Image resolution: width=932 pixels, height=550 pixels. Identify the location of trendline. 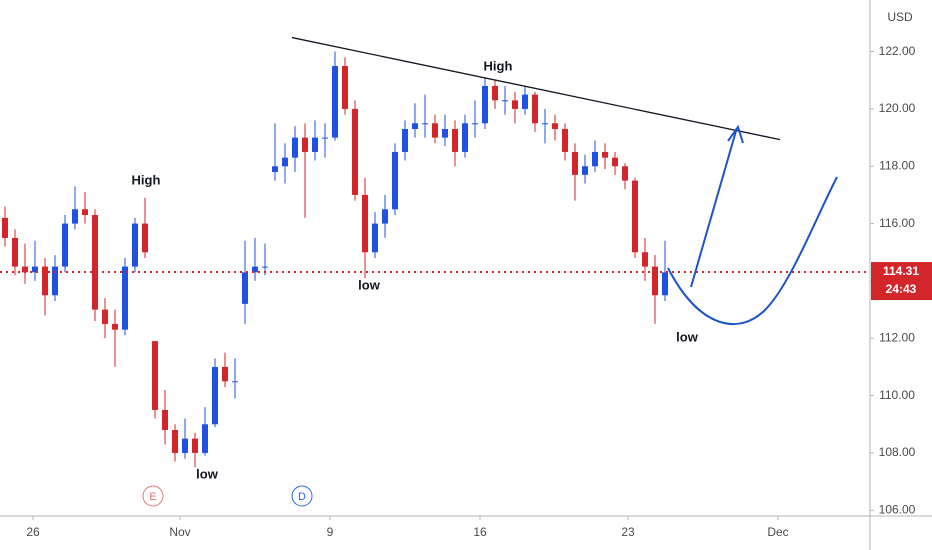
(536, 88).